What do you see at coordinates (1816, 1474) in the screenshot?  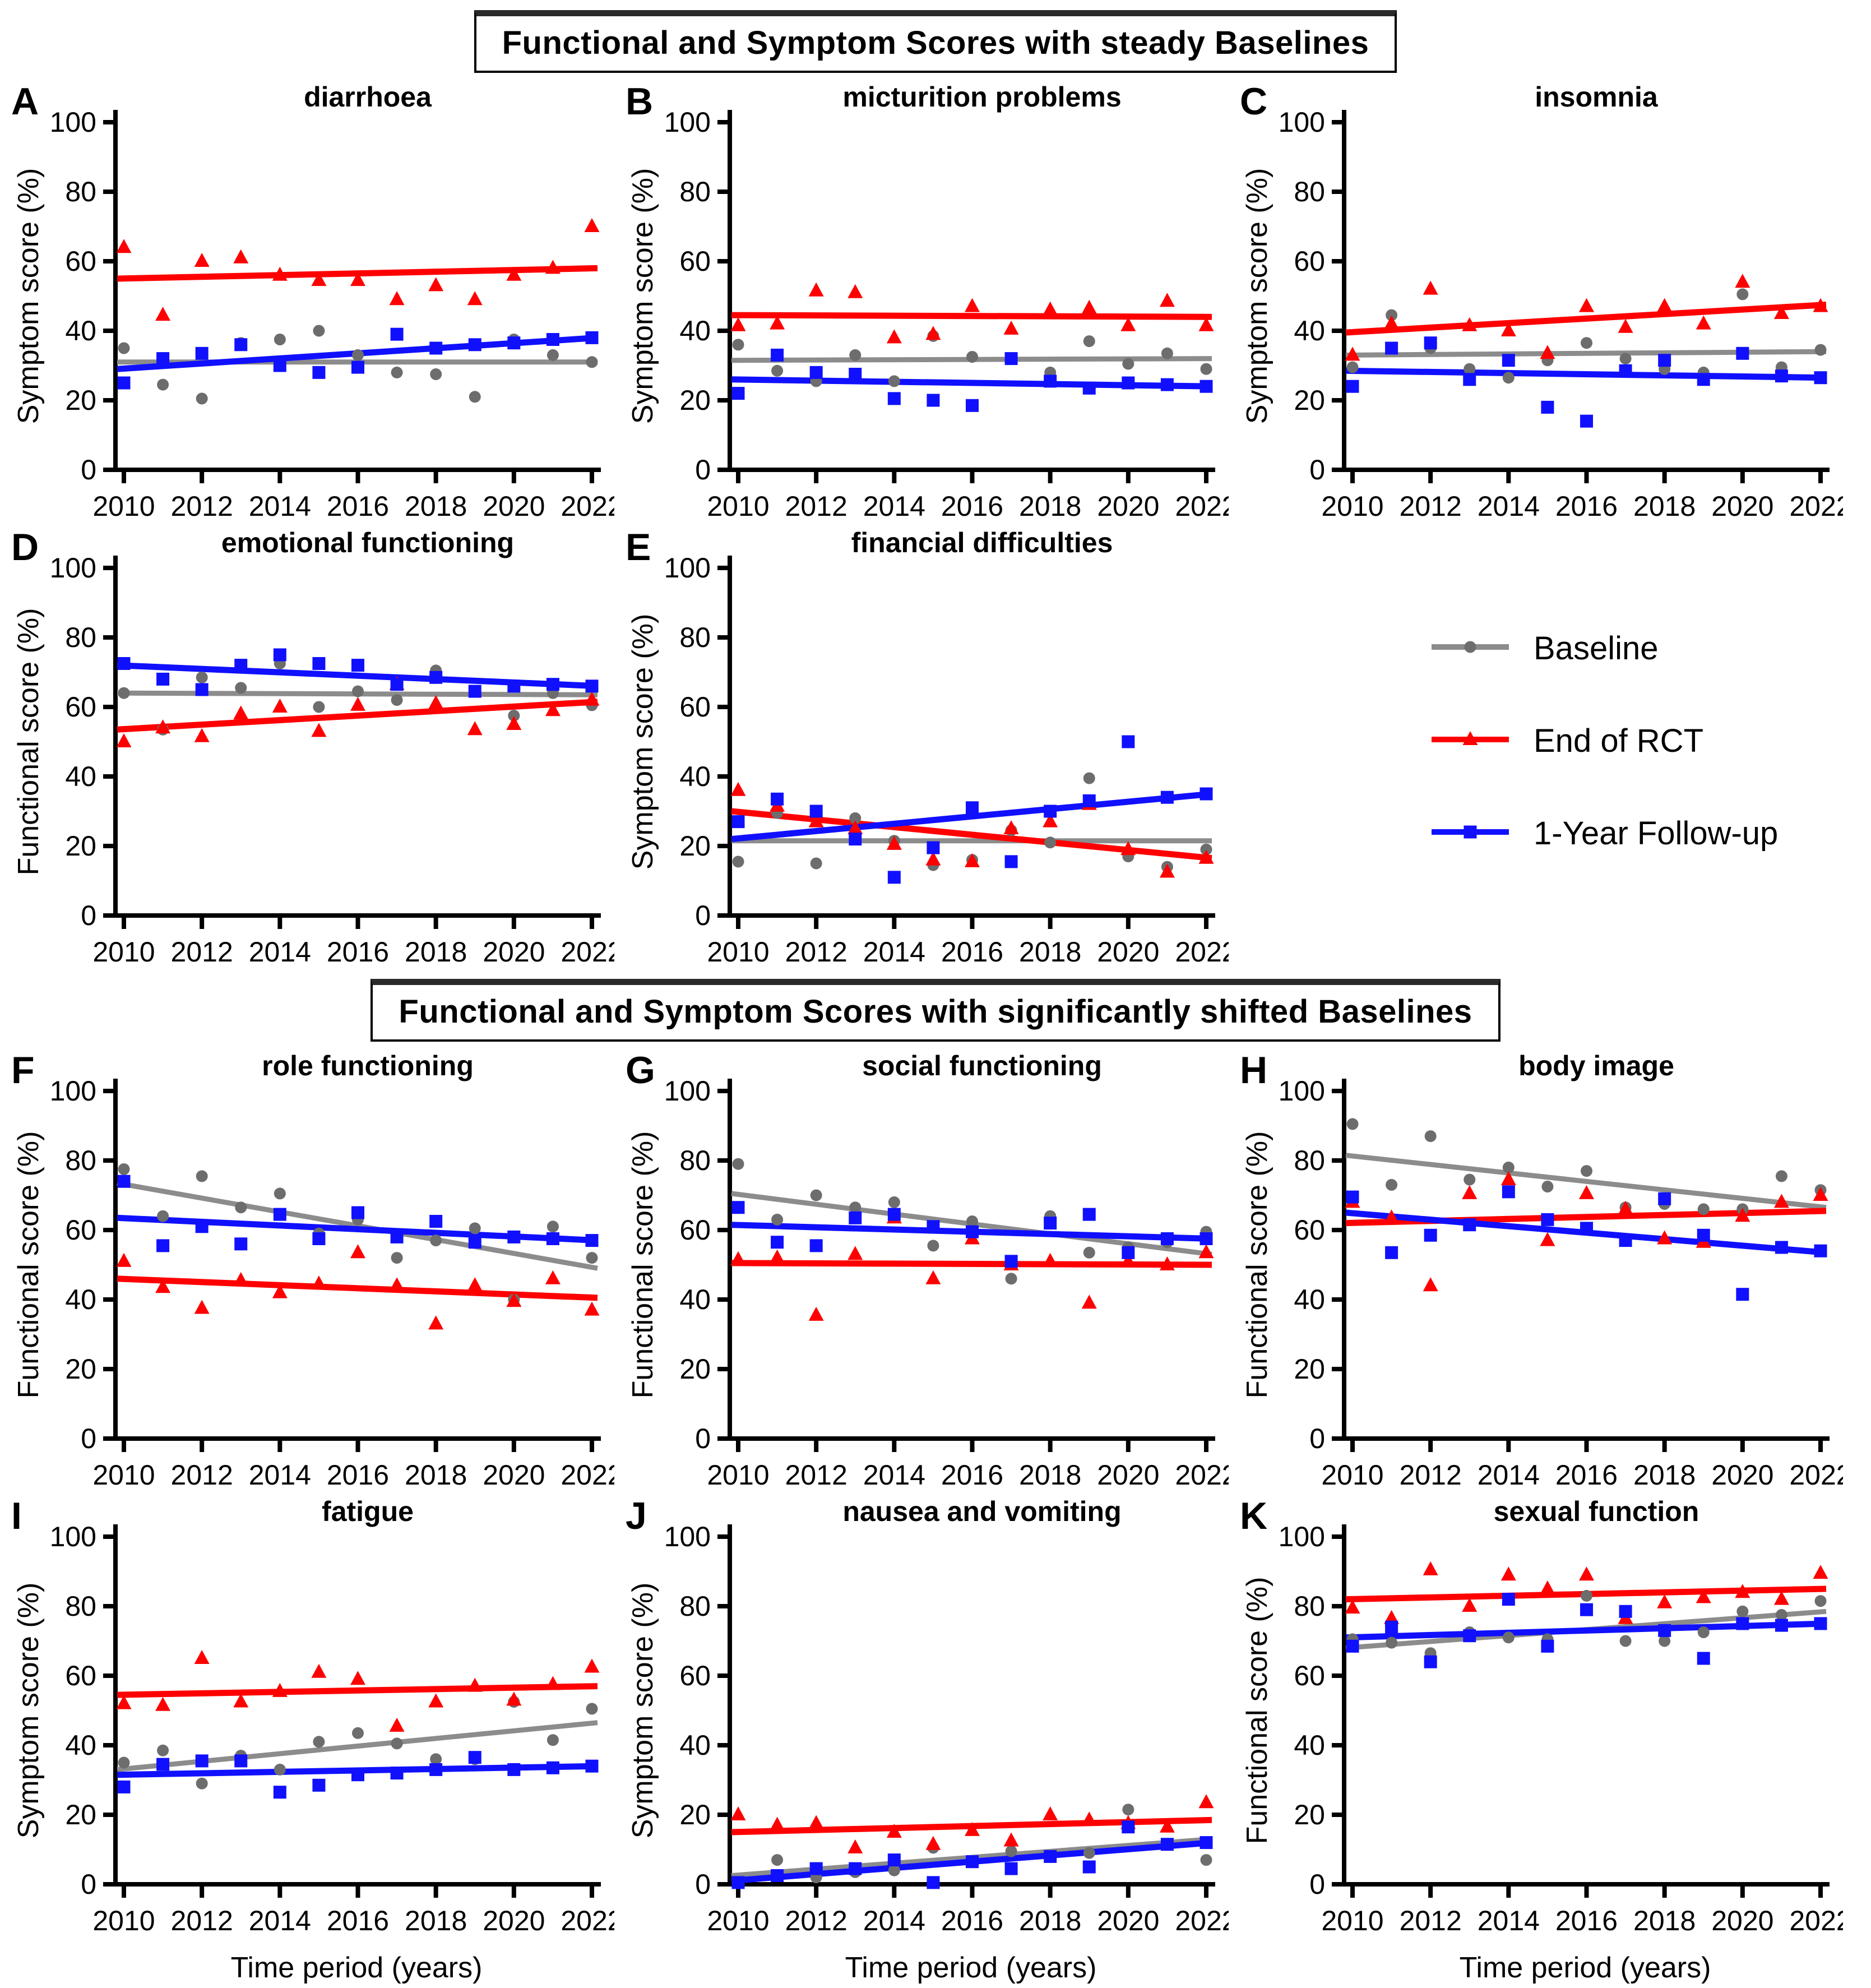 I see `svg-text: 2022` at bounding box center [1816, 1474].